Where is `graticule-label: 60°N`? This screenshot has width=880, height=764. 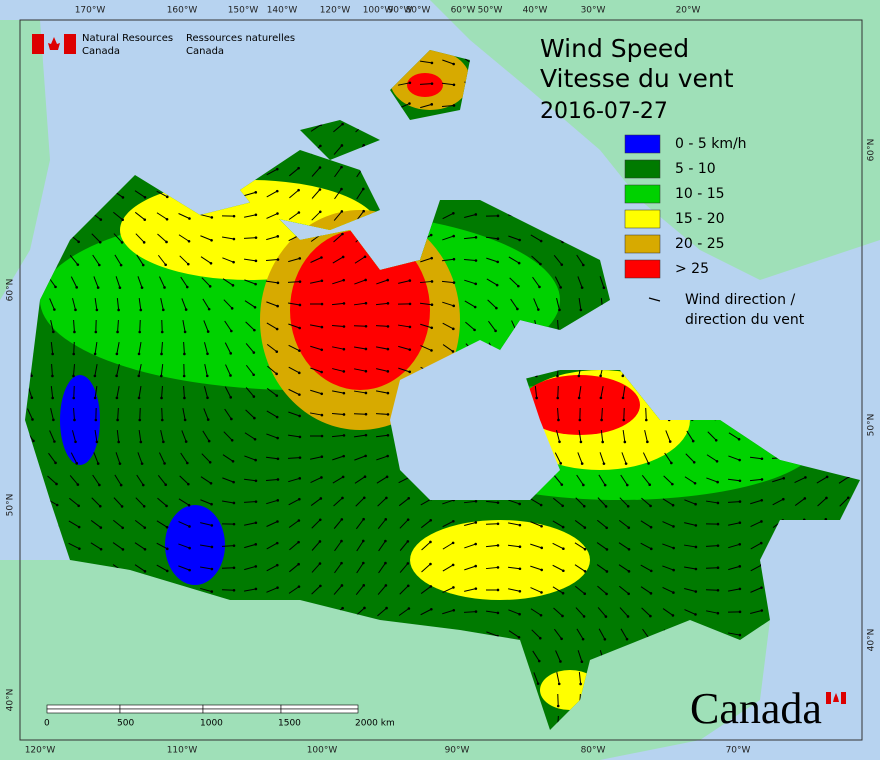
graticule-label: 60°N is located at coordinates (11, 290).